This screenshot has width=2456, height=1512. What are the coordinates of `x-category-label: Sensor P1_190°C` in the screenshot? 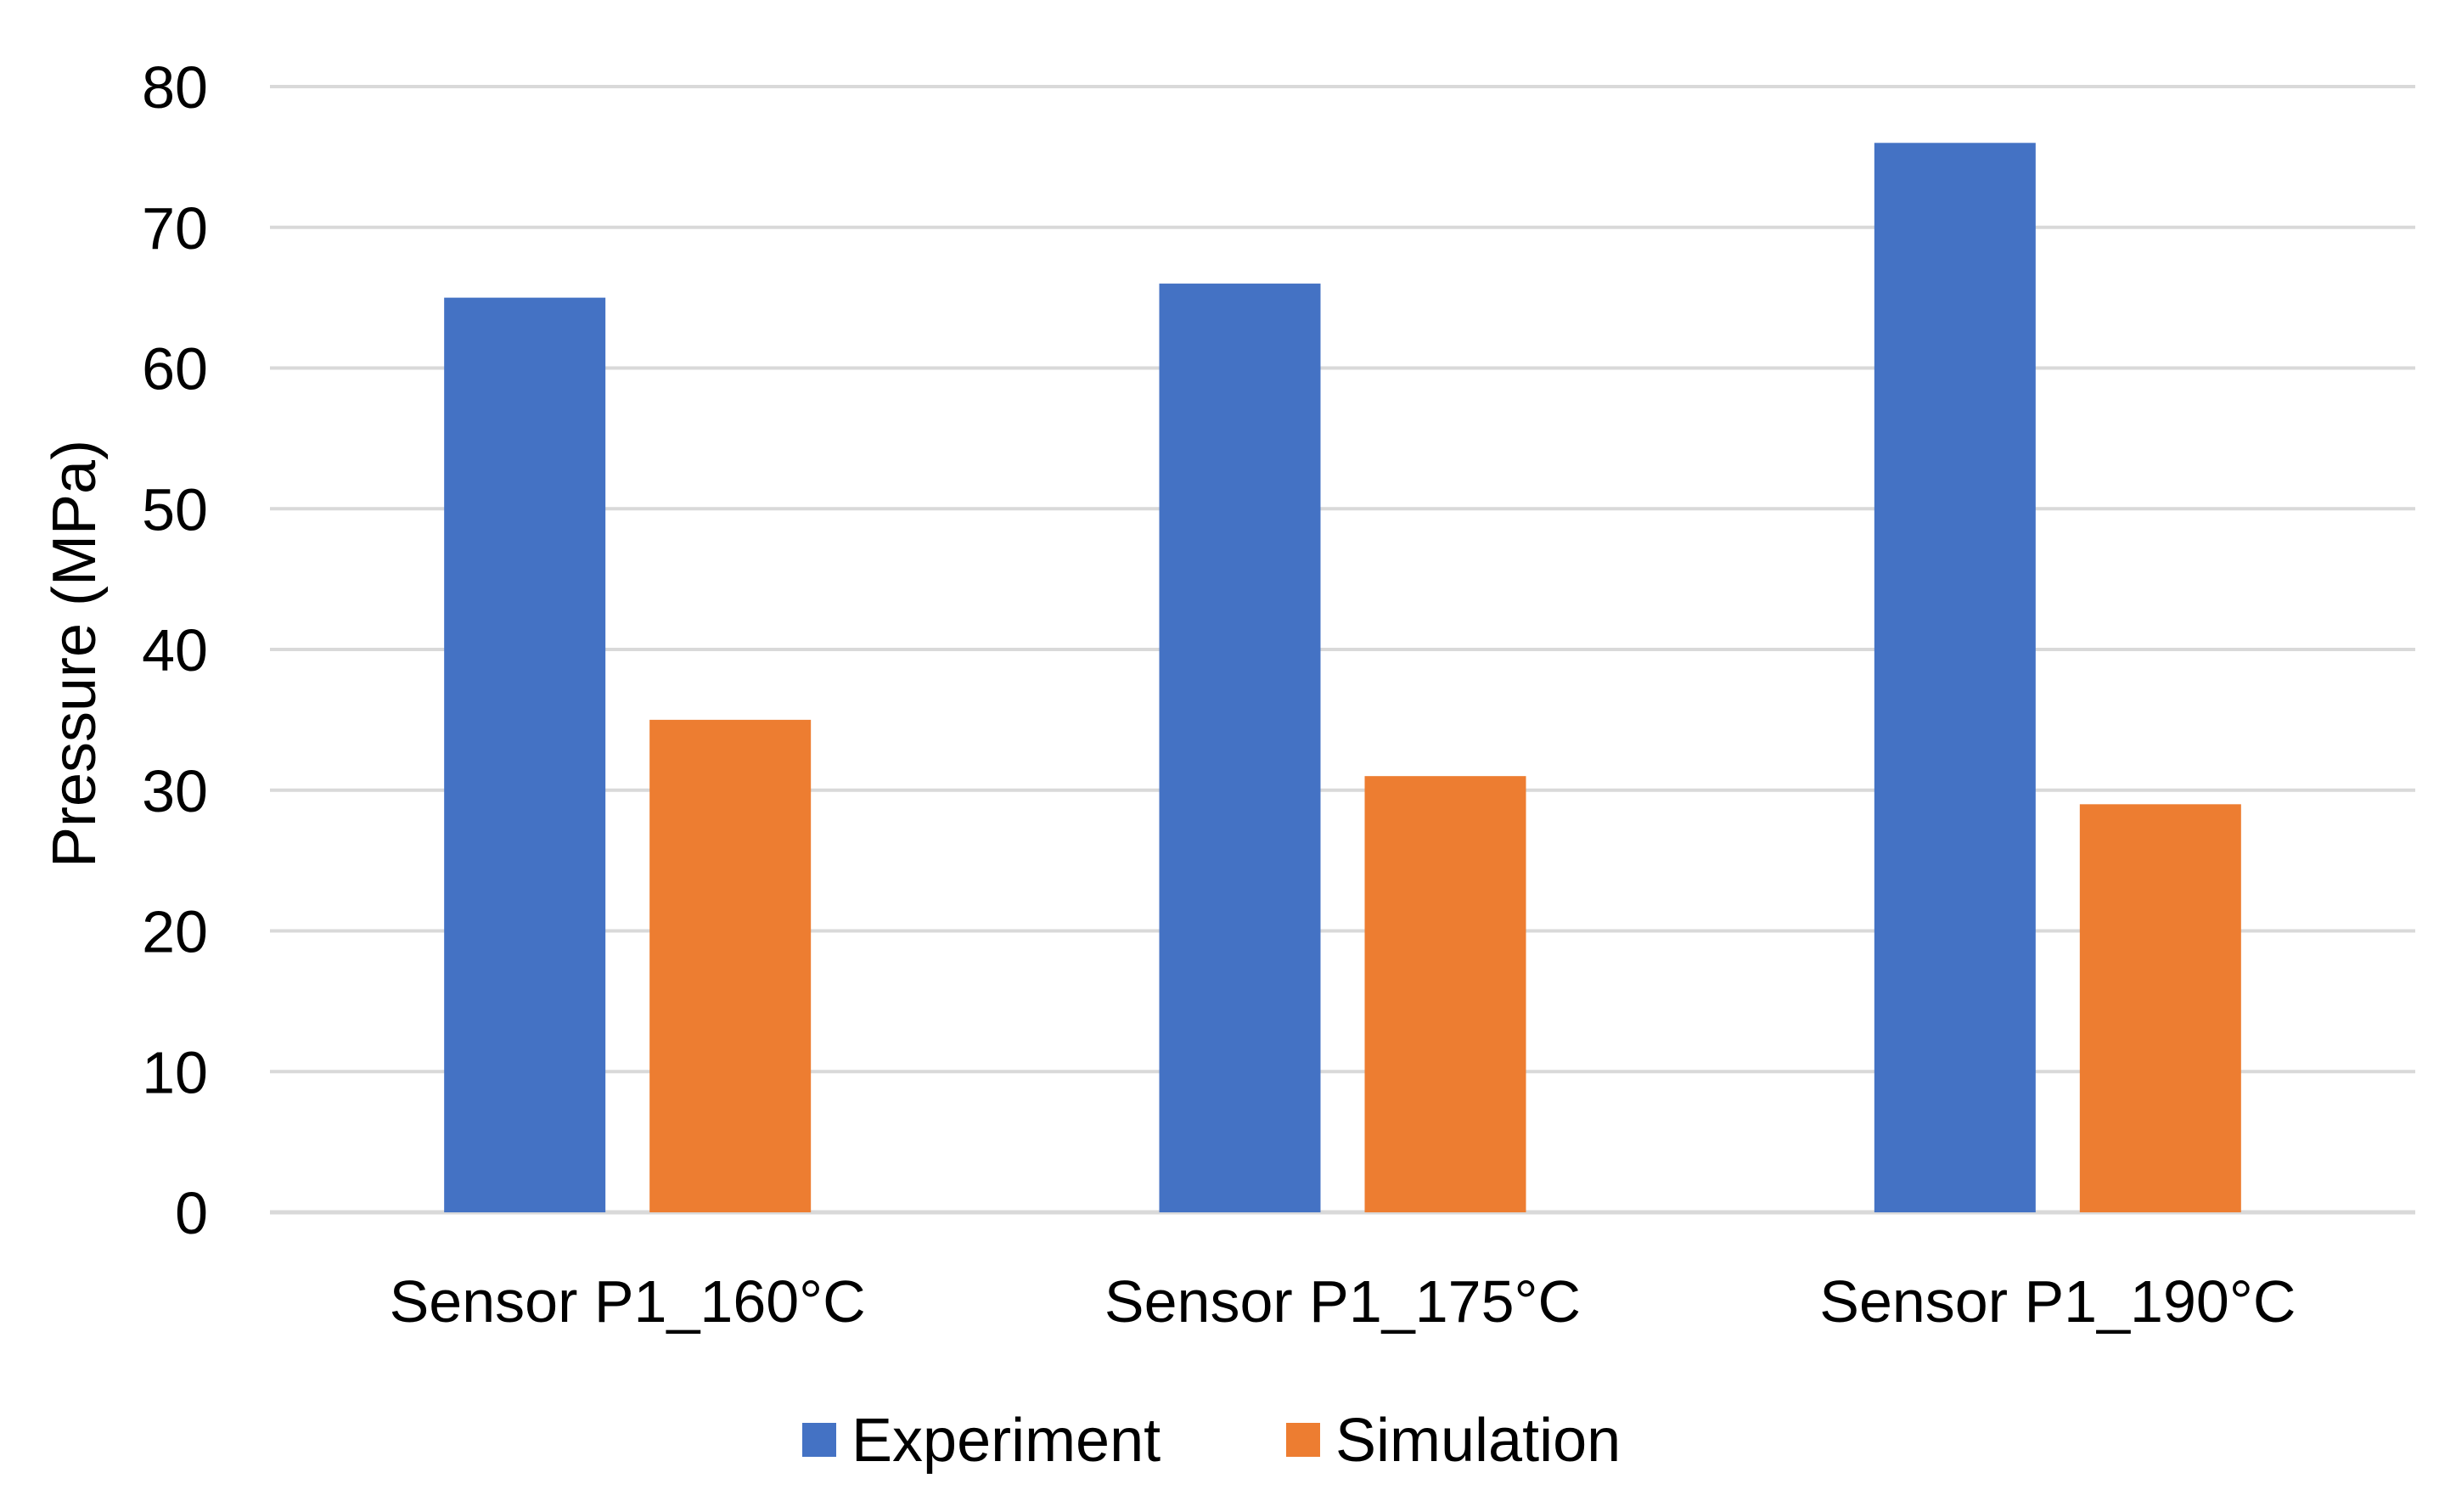 It's located at (2057, 1301).